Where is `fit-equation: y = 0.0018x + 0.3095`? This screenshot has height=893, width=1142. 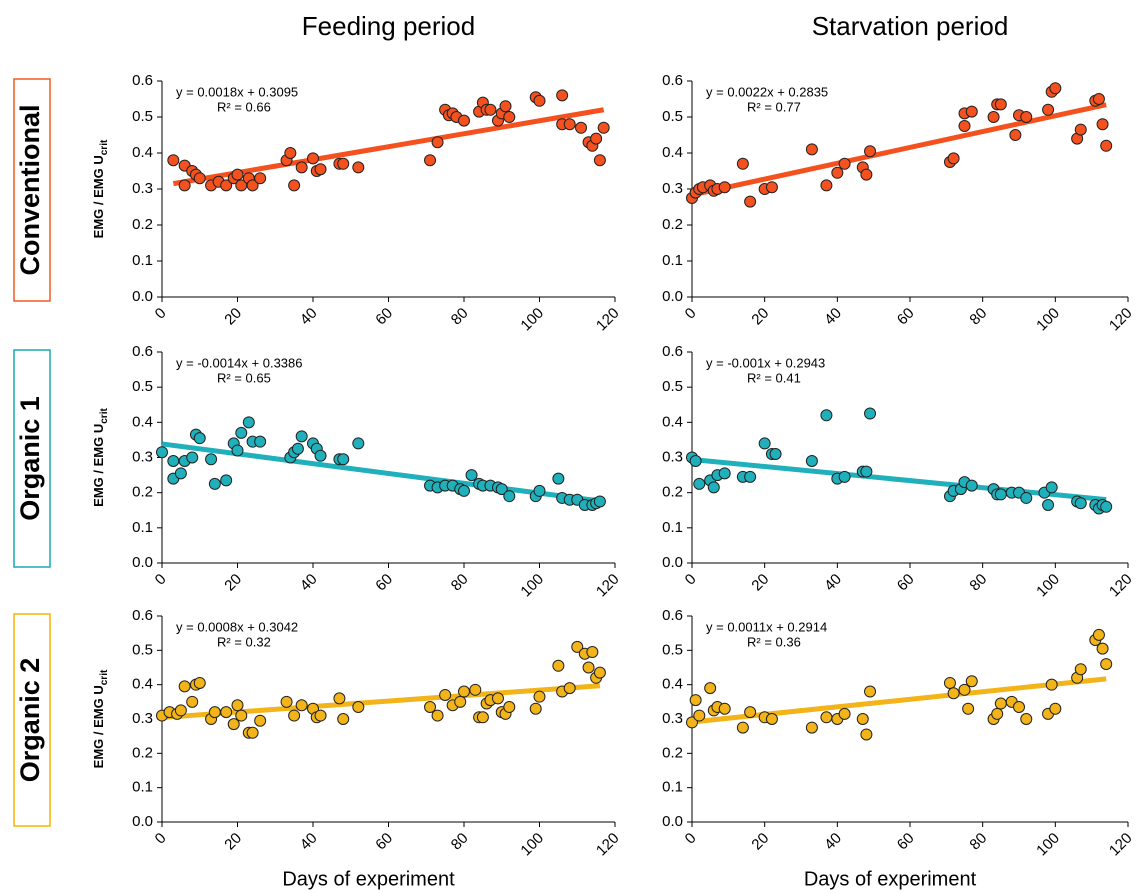 fit-equation: y = 0.0018x + 0.3095 is located at coordinates (237, 91).